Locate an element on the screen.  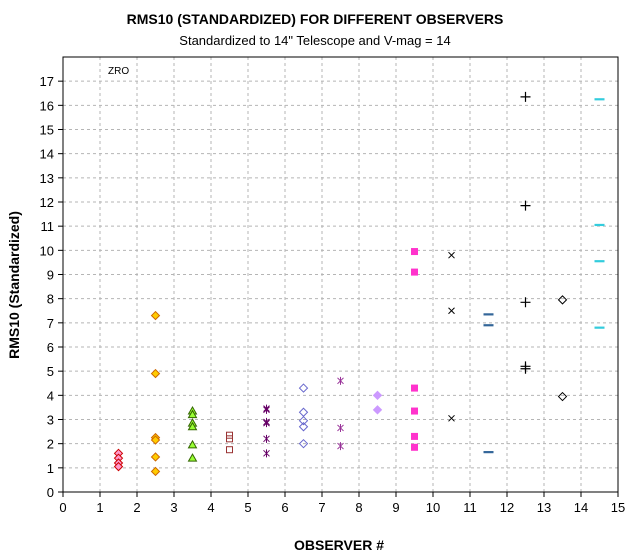
y-tick-label: 15 is located at coordinates (47, 130).